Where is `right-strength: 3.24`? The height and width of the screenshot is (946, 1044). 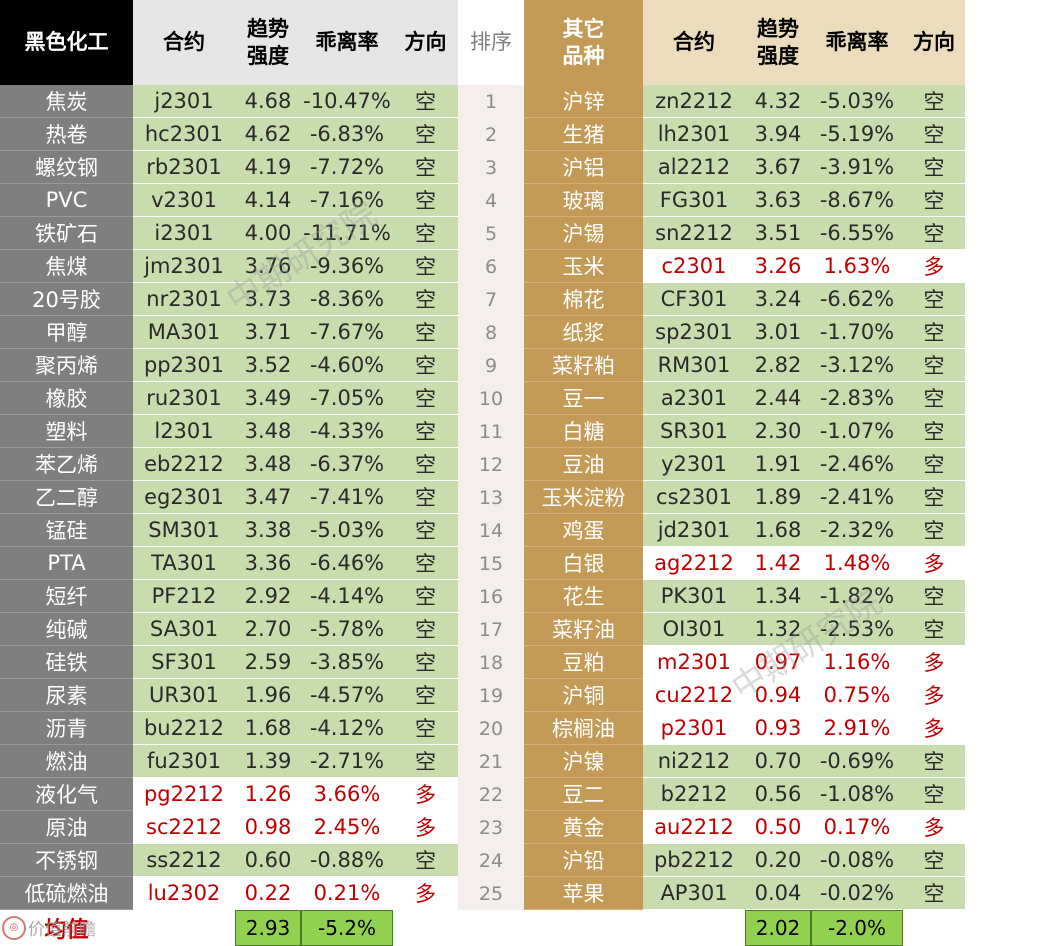
right-strength: 3.24 is located at coordinates (778, 299).